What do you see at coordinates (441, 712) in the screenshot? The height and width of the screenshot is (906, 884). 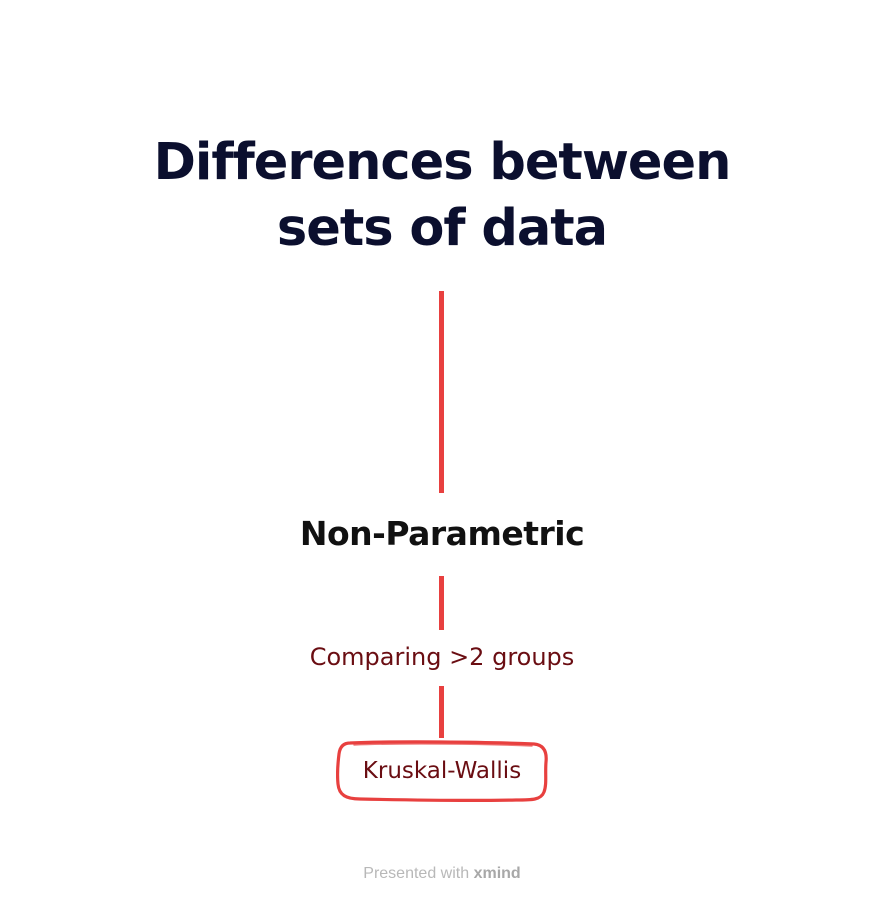 I see `connector-subtopic-to-leaf` at bounding box center [441, 712].